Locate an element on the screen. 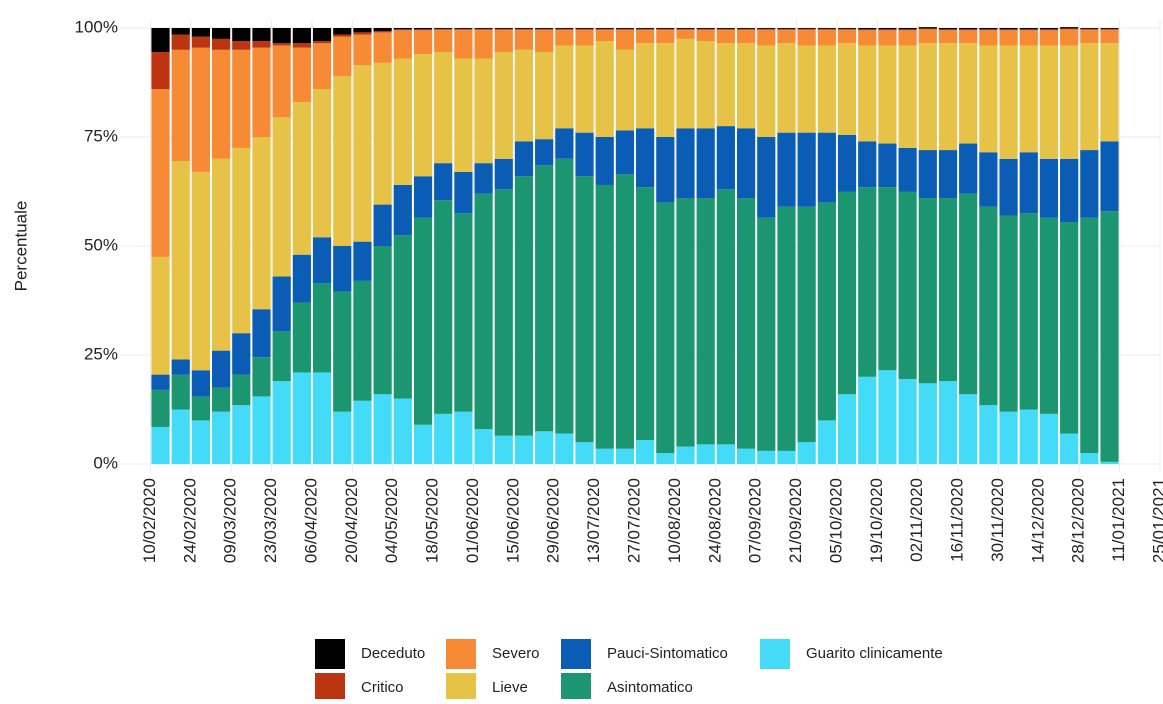  y-tick-label: 50% is located at coordinates (101, 244).